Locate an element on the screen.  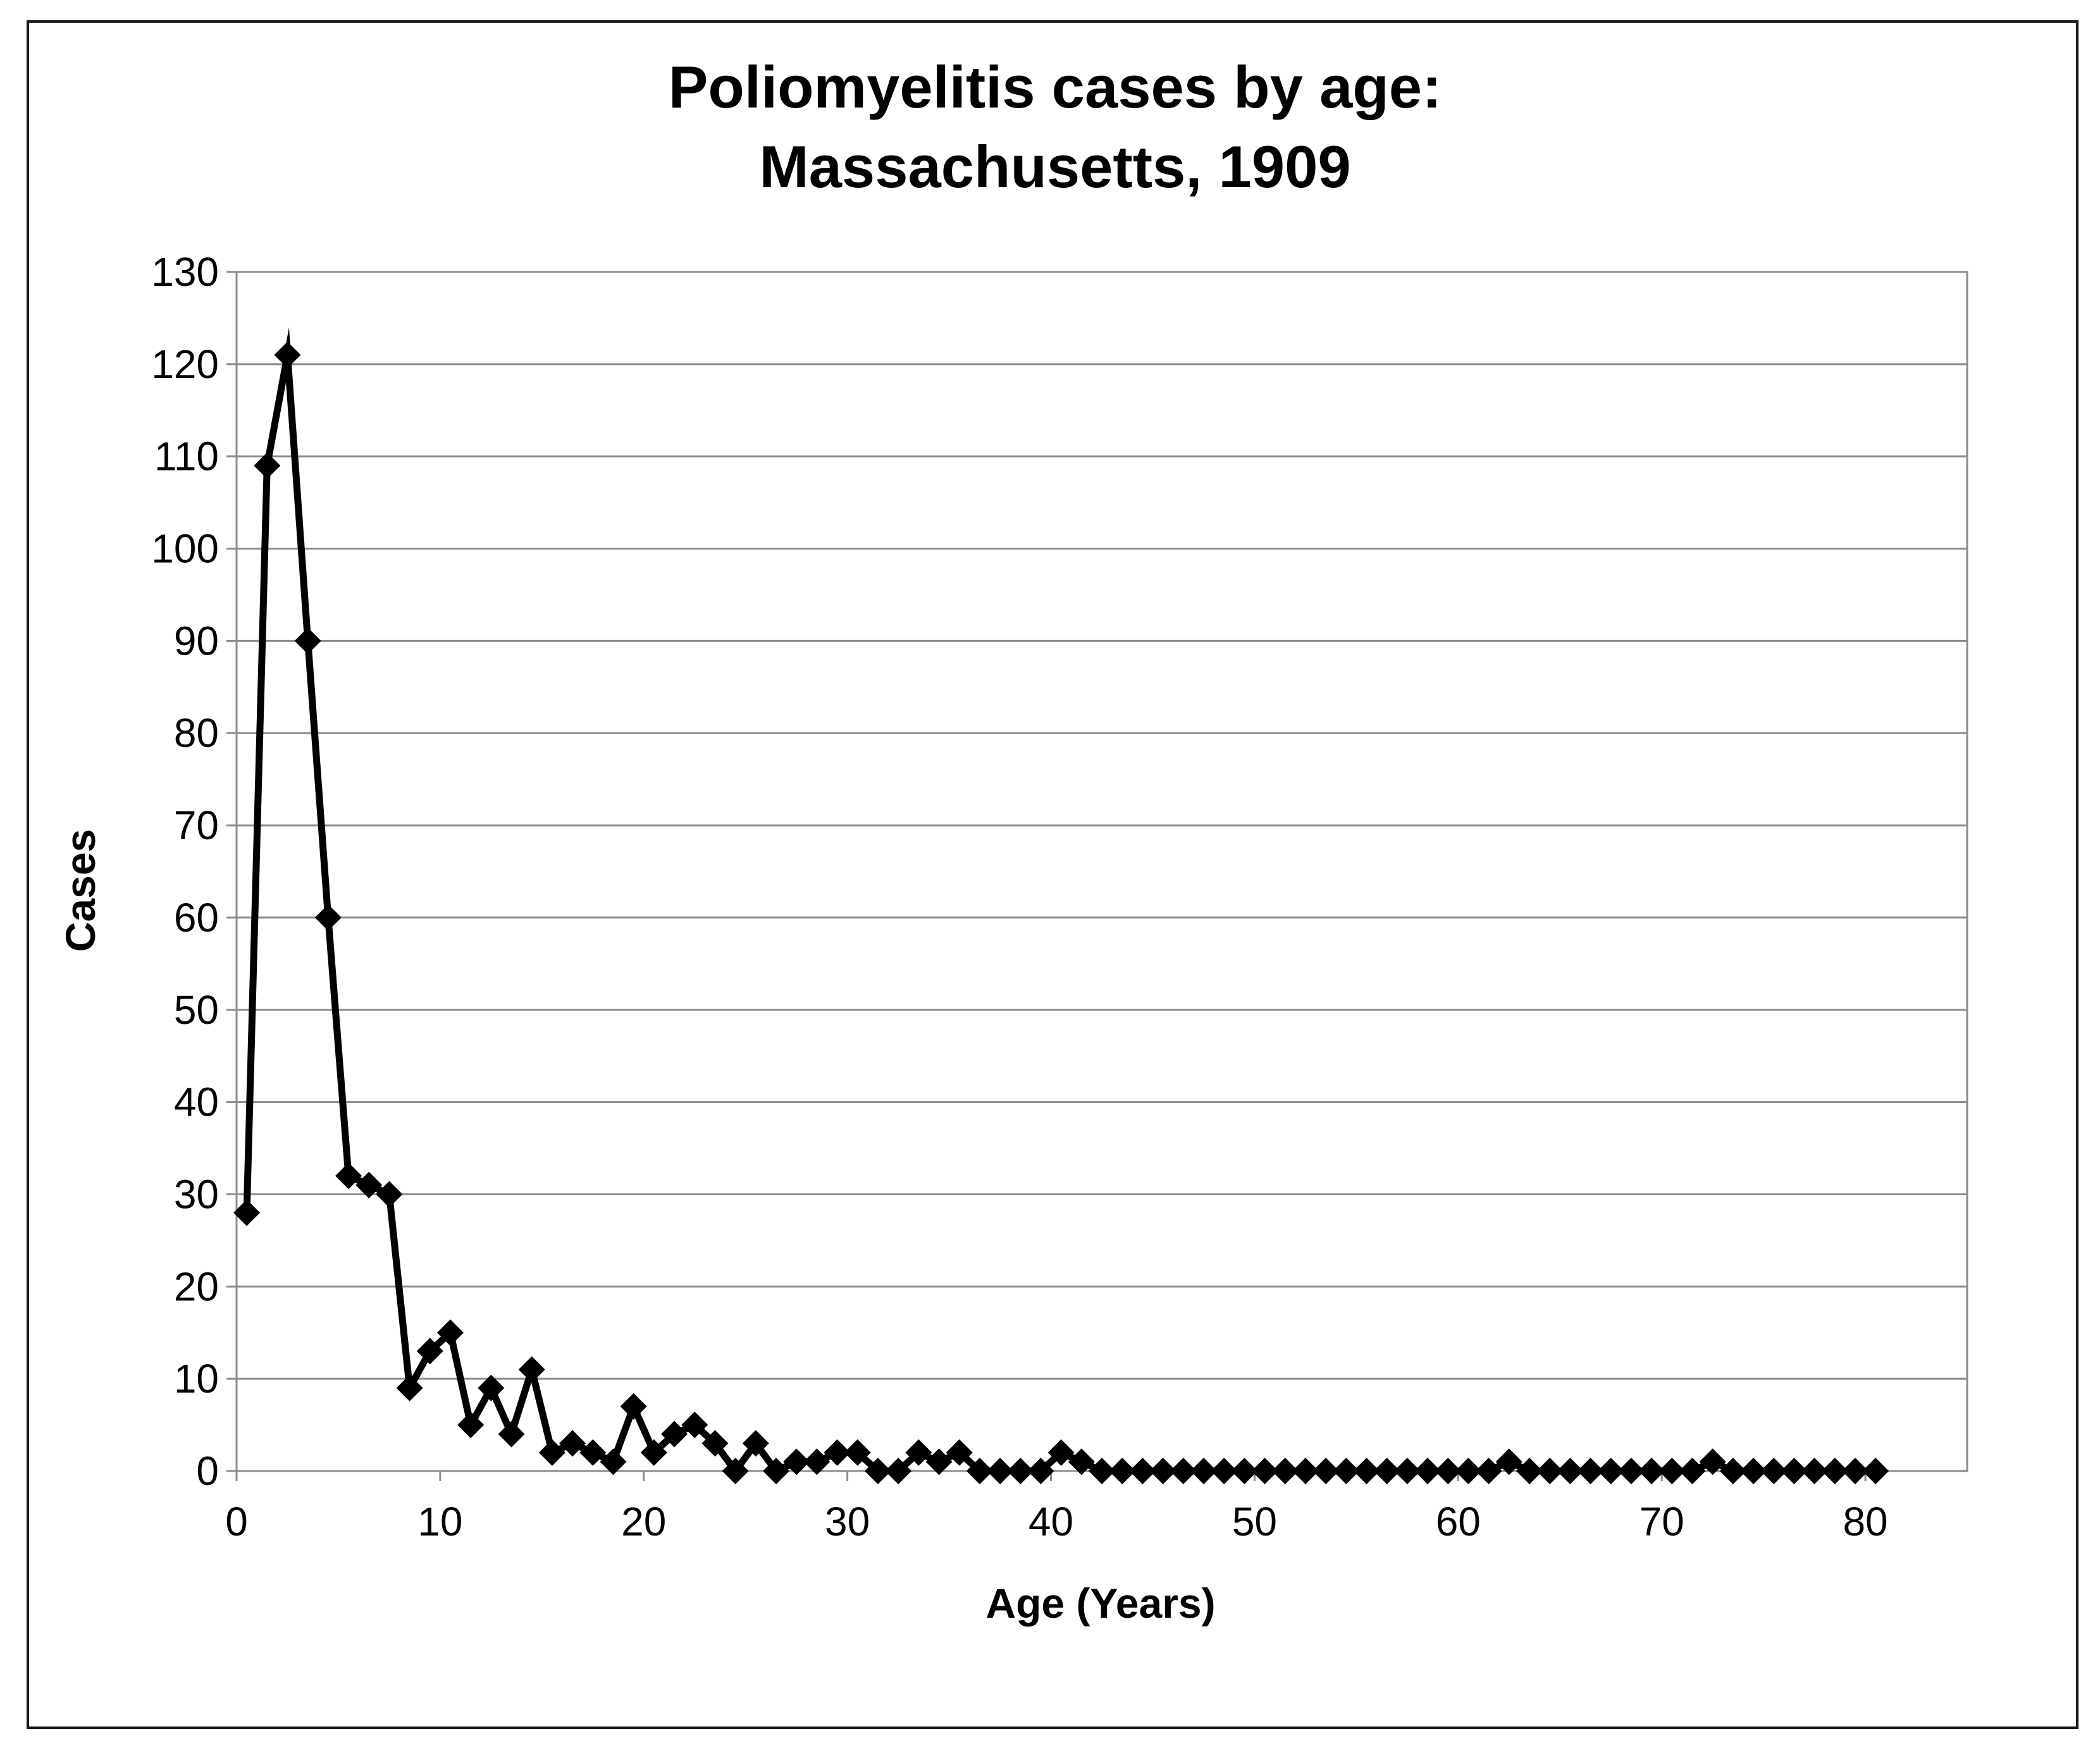
data-point-age-33.5 is located at coordinates (918, 1452).